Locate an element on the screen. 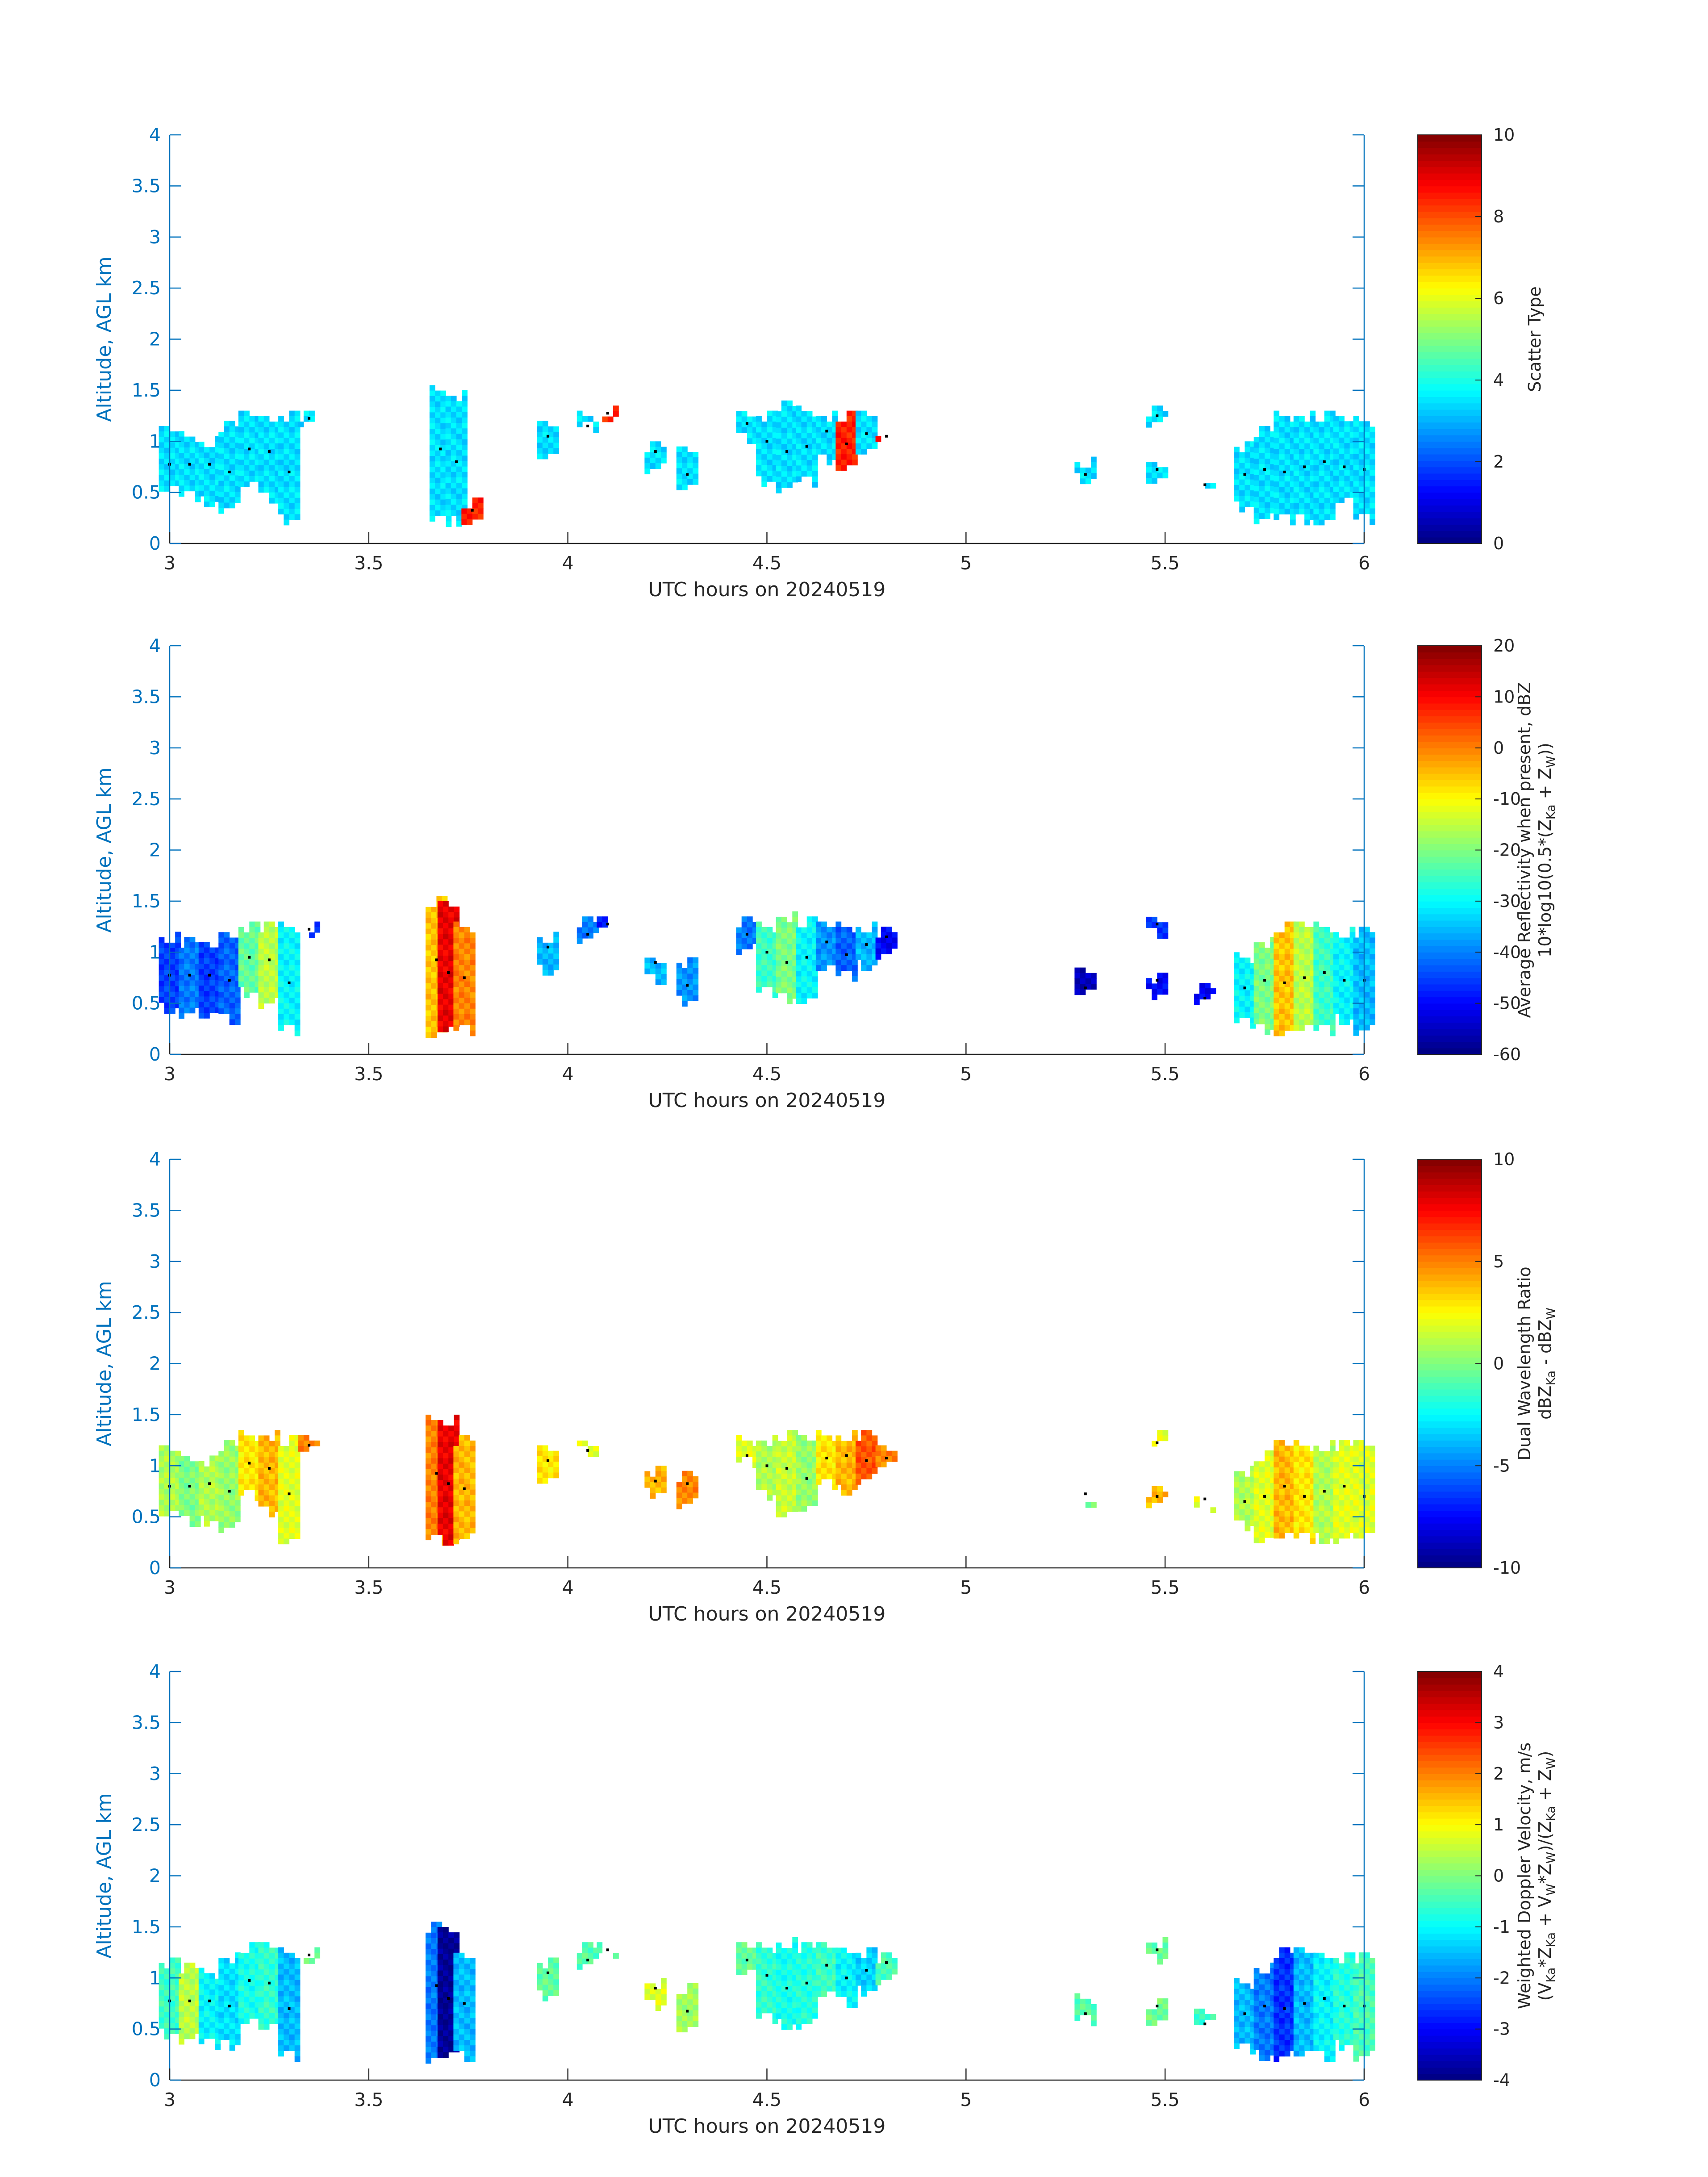  x-tick-label: 5.5 is located at coordinates (1165, 1074).